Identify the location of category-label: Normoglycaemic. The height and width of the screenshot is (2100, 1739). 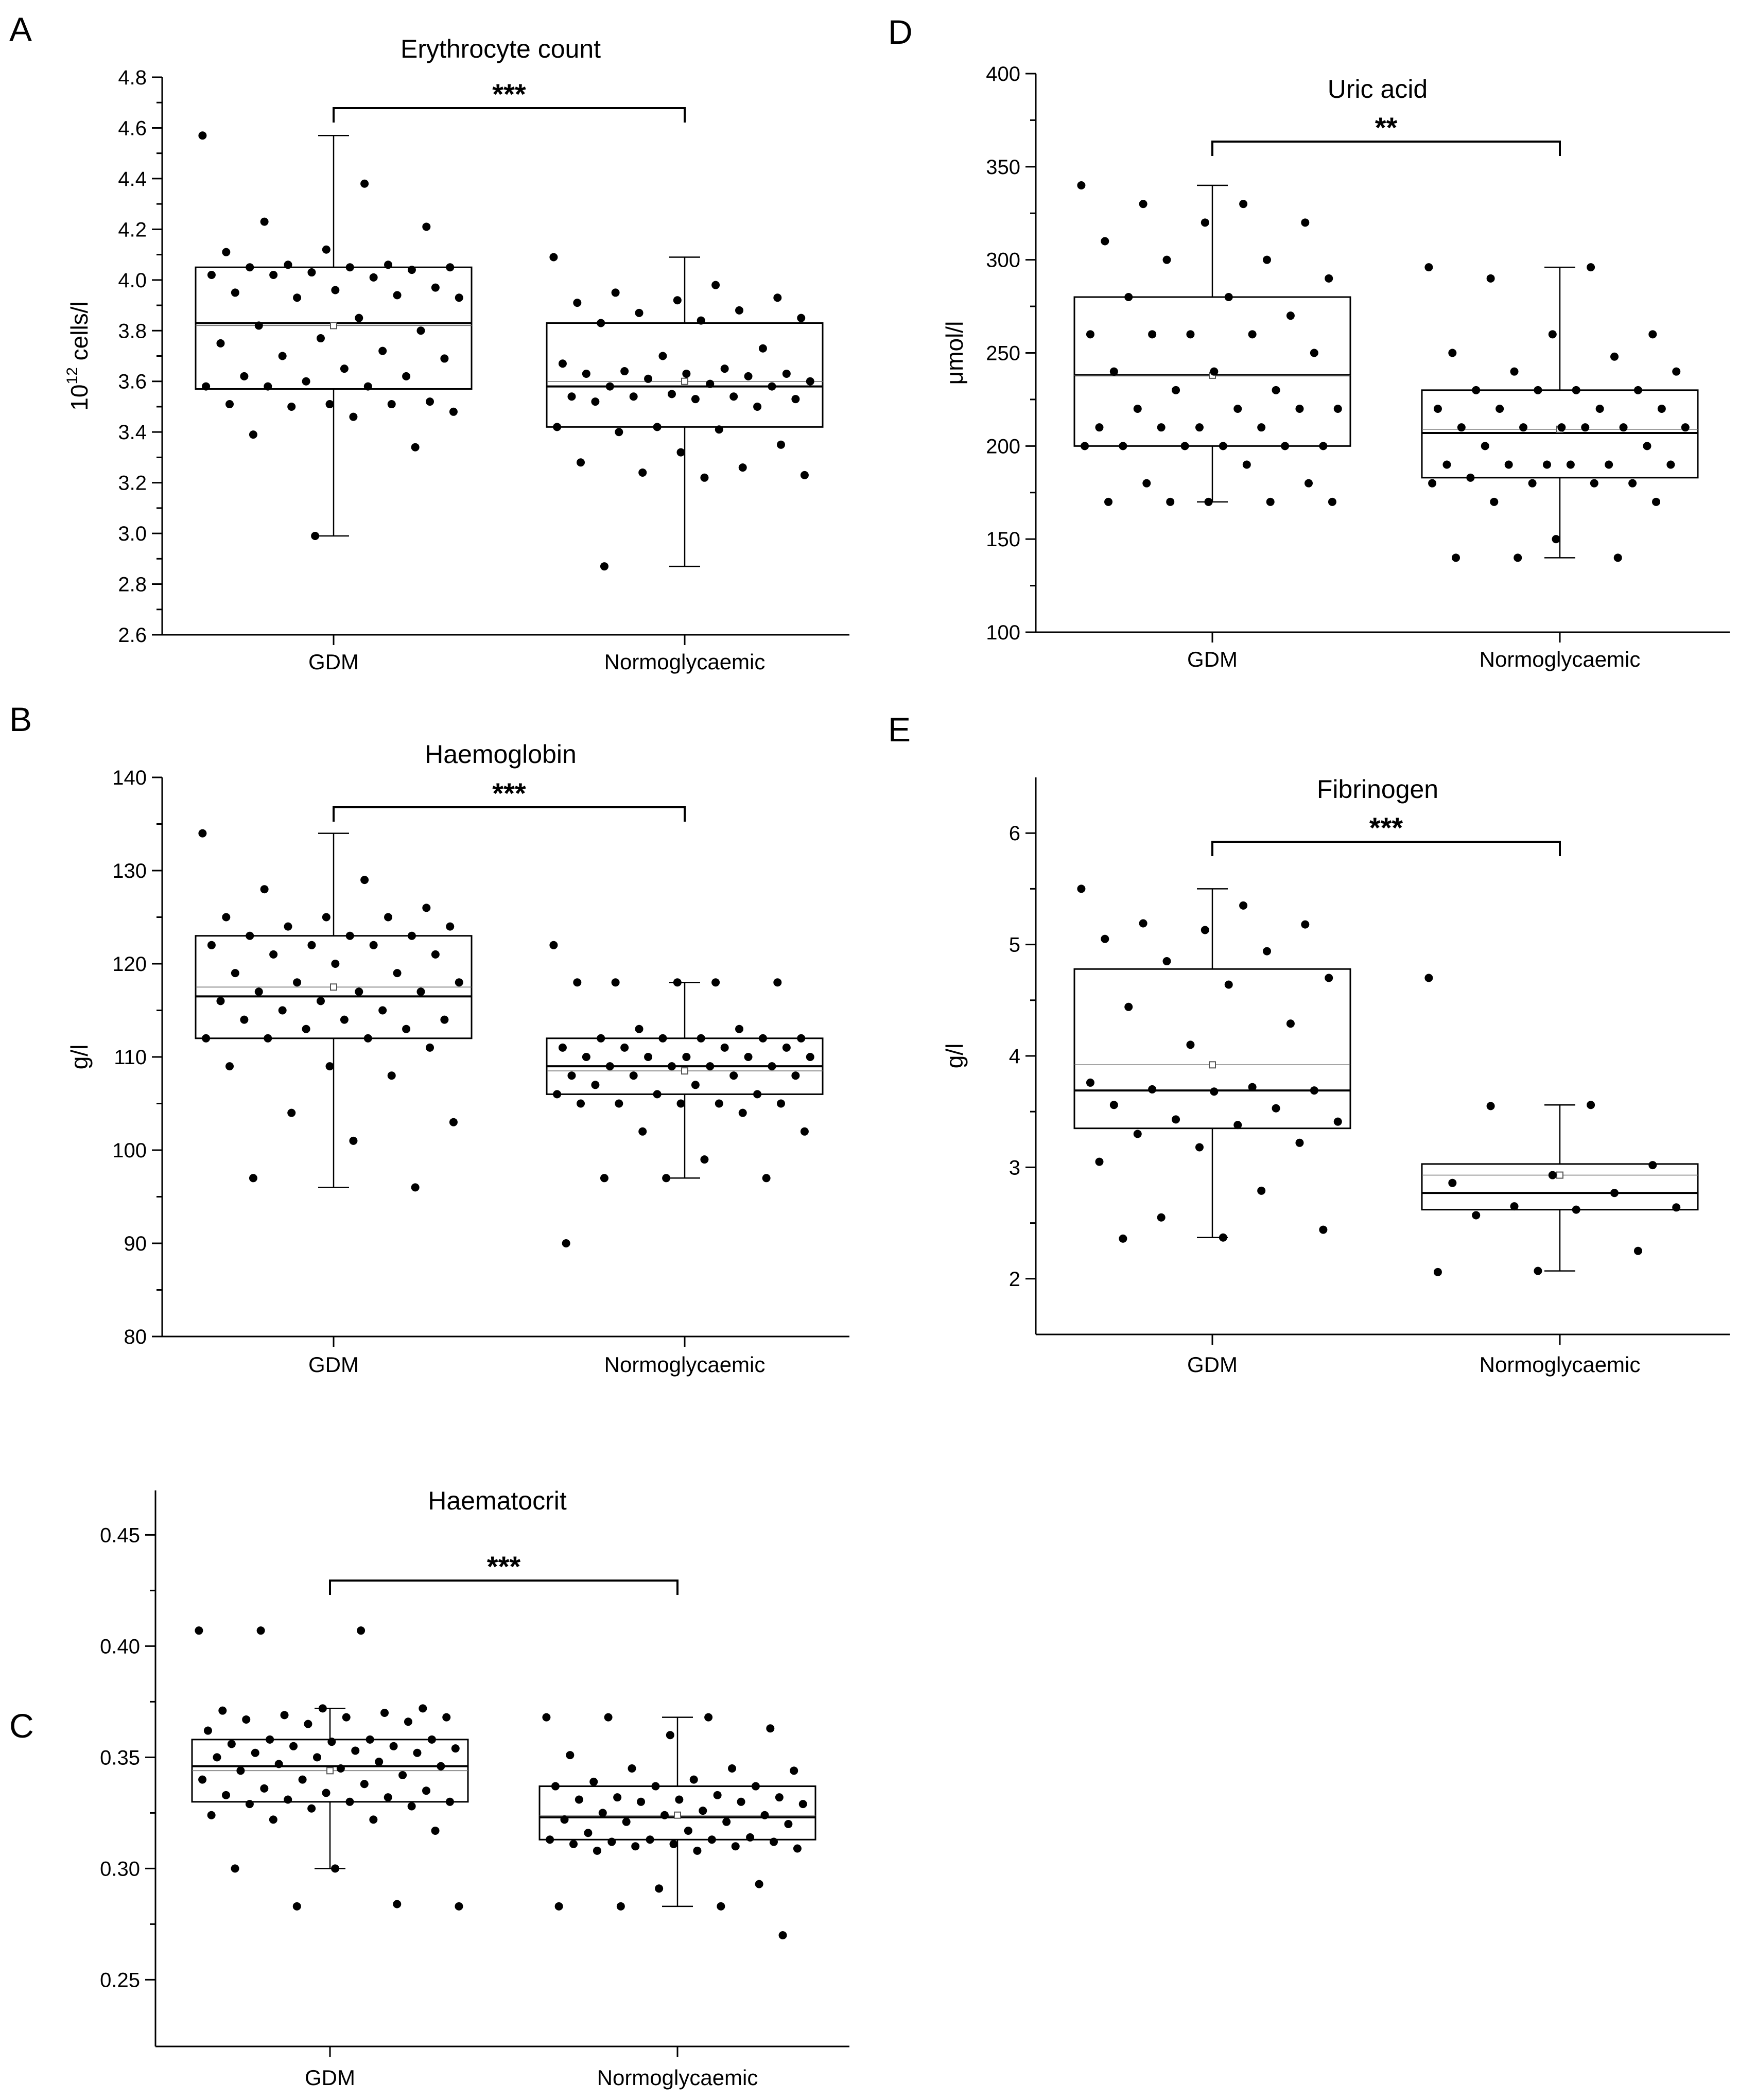
(1560, 1364).